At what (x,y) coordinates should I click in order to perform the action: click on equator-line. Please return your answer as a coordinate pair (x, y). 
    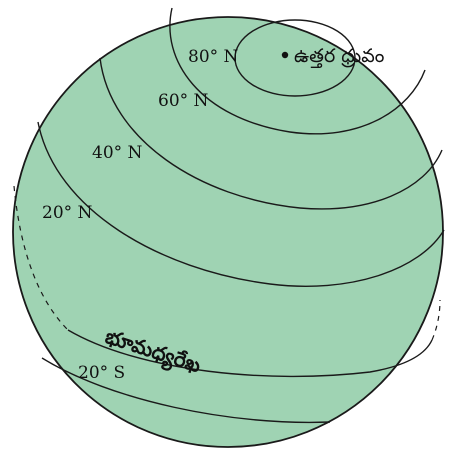
    Looking at the image, I should click on (250, 353).